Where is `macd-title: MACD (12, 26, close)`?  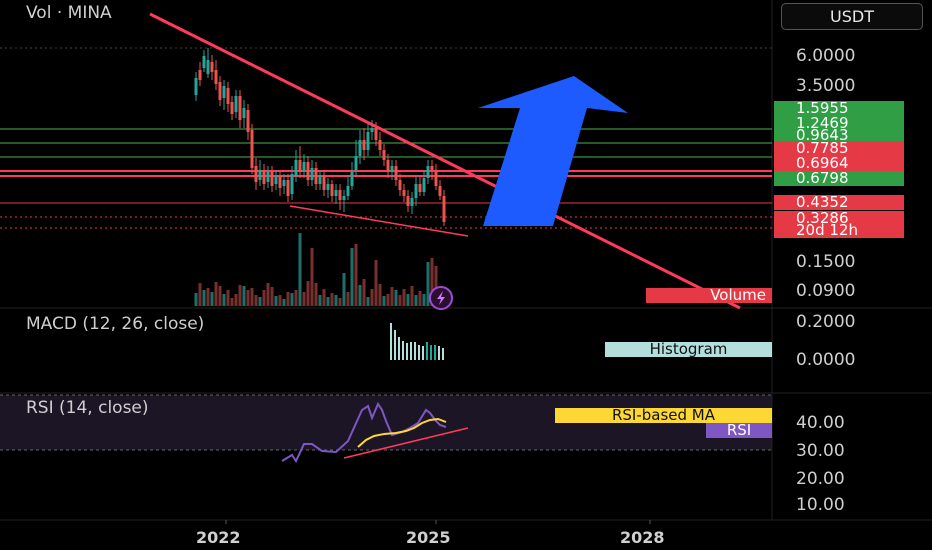 macd-title: MACD (12, 26, close) is located at coordinates (115, 324).